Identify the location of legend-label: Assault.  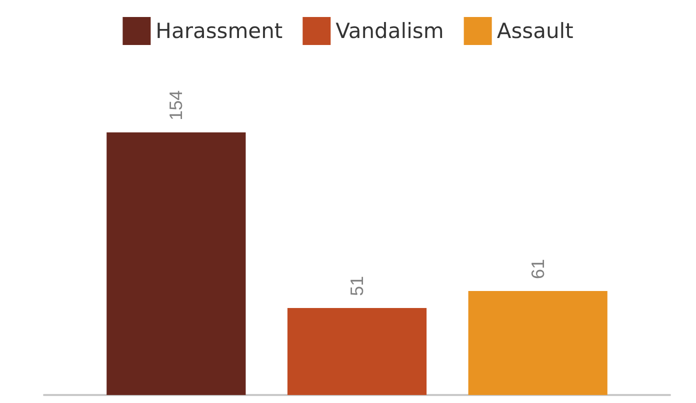
(535, 31).